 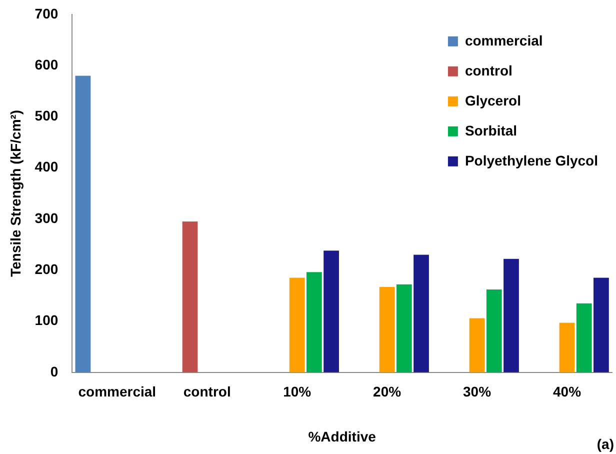 What do you see at coordinates (46, 320) in the screenshot?
I see `y-tick-label: 100` at bounding box center [46, 320].